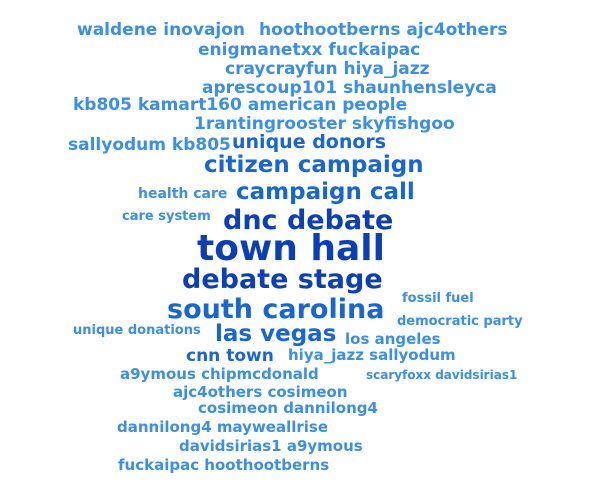 This screenshot has height=500, width=600. What do you see at coordinates (291, 248) in the screenshot?
I see `word-town-hall: town hall` at bounding box center [291, 248].